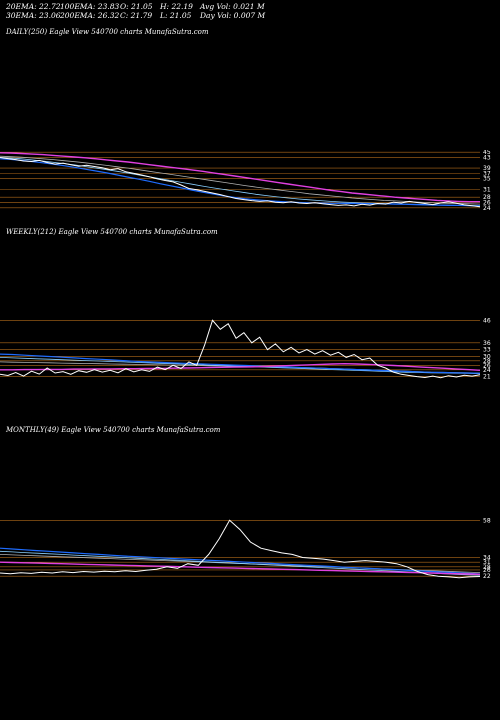  What do you see at coordinates (487, 576) in the screenshot?
I see `monthly-y-tick-label: 22` at bounding box center [487, 576].